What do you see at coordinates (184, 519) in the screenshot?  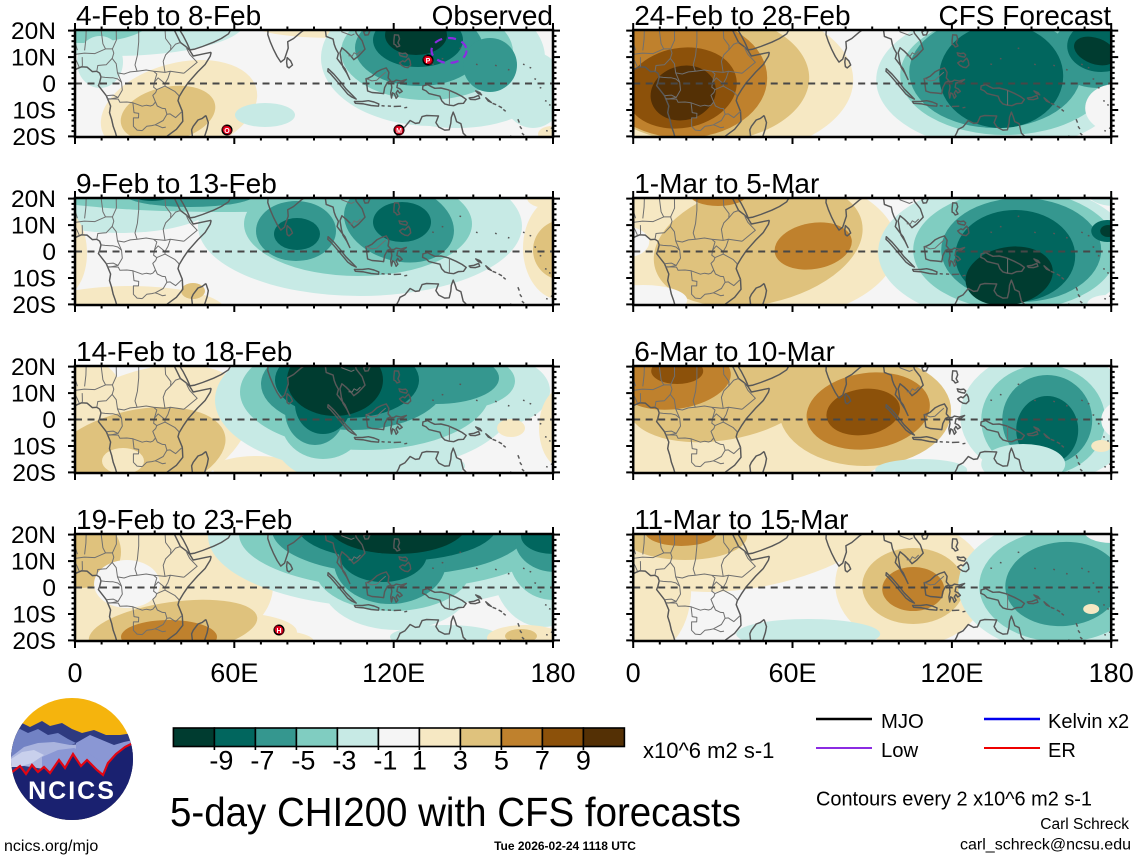 I see `svg-text: 19-Feb to 23-Feb` at bounding box center [184, 519].